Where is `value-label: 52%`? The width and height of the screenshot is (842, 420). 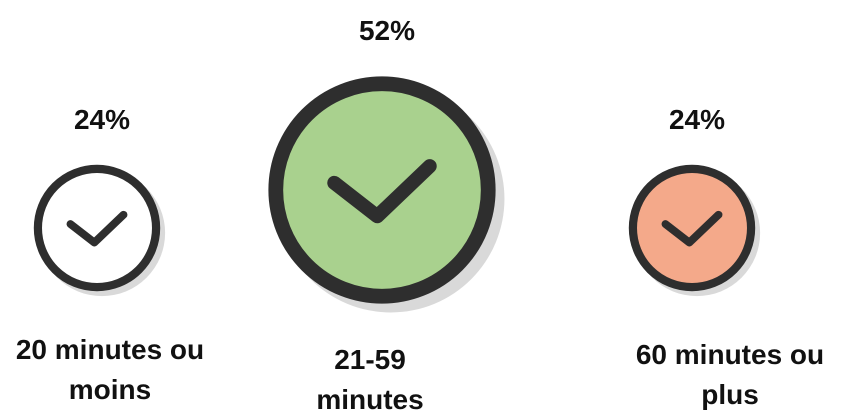
value-label: 52% is located at coordinates (387, 31).